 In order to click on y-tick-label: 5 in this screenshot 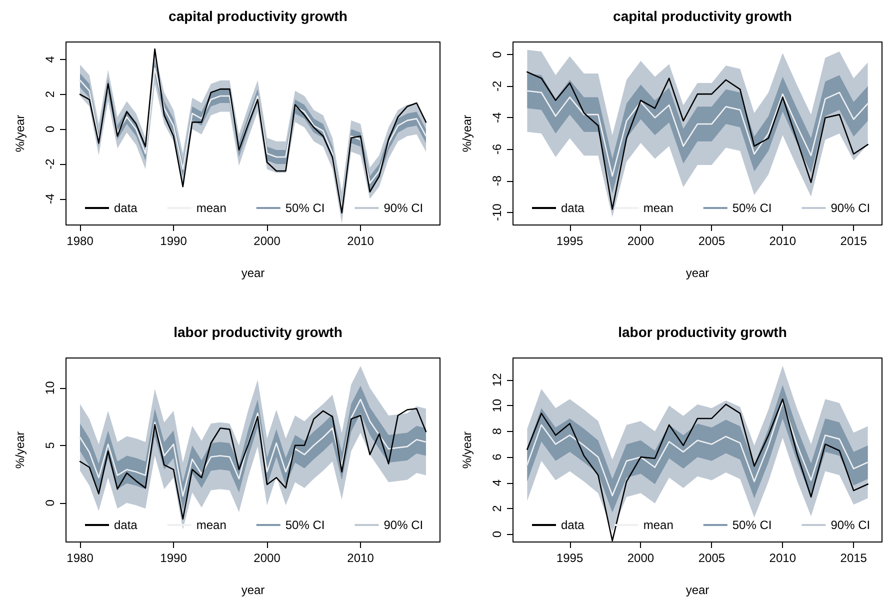, I will do `click(50, 445)`.